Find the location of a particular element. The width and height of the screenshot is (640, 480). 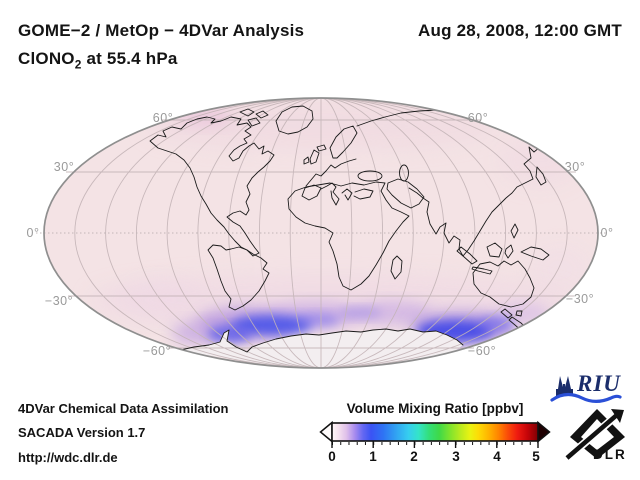

coastline-australia is located at coordinates (503, 284).